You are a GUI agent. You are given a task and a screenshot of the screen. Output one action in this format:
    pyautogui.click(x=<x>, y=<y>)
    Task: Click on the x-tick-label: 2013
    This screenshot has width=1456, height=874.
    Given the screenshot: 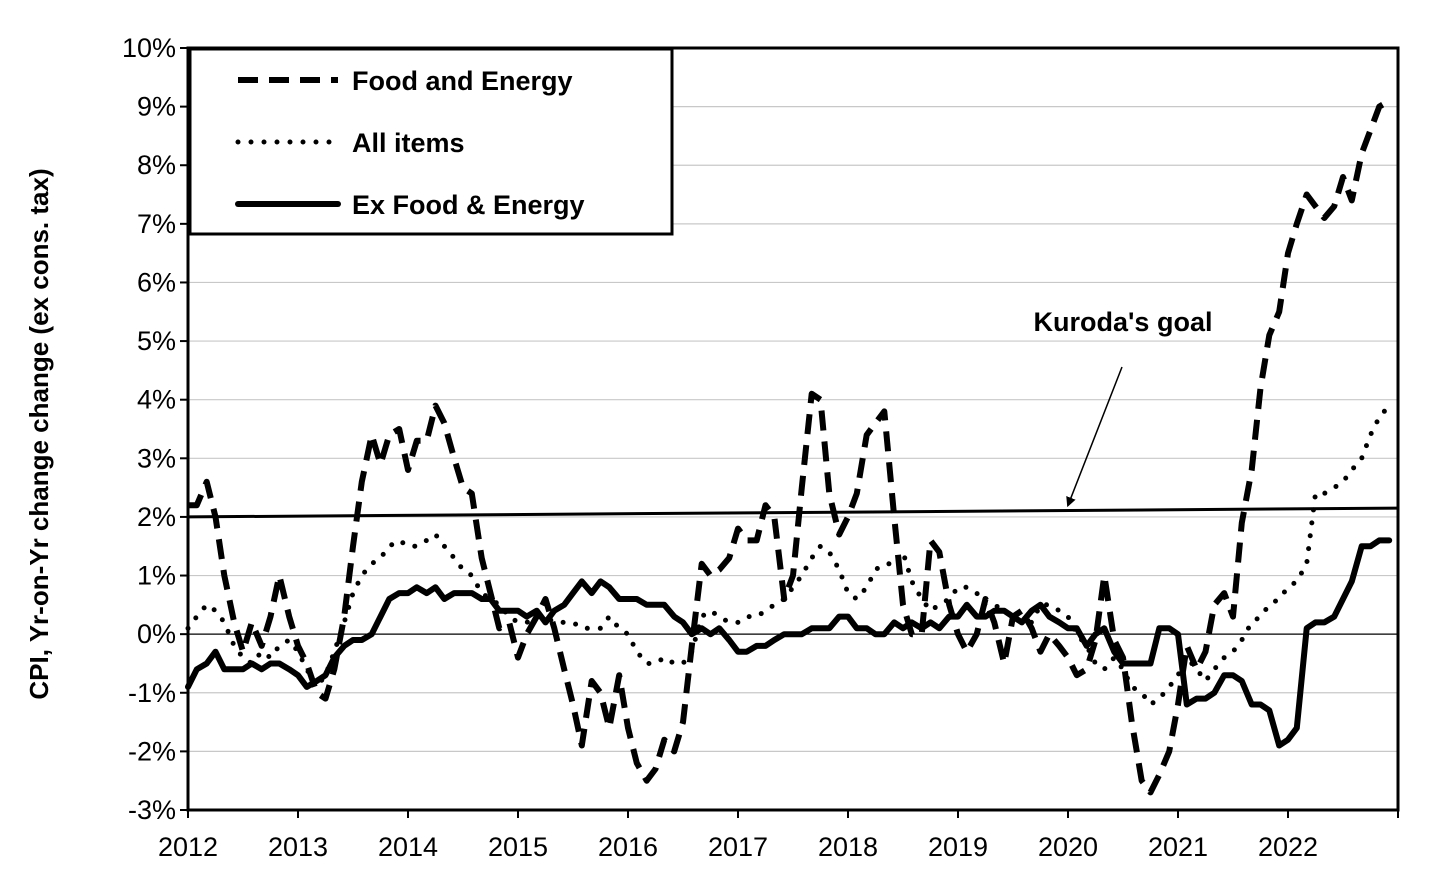 What is the action you would take?
    pyautogui.click(x=298, y=847)
    